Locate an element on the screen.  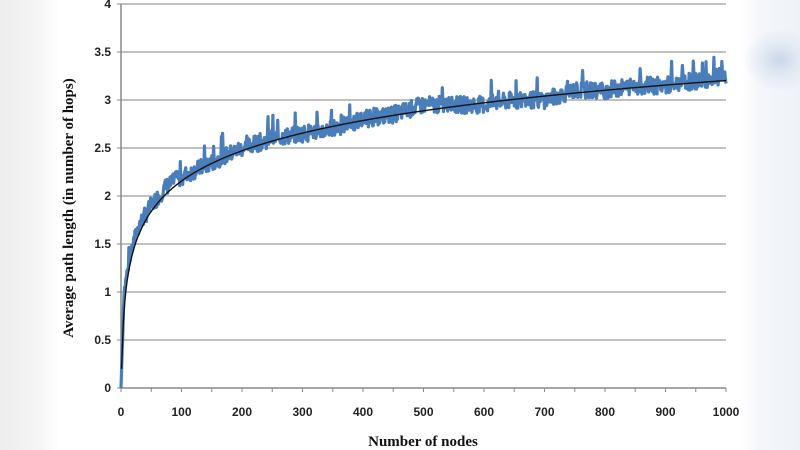
y-tick-label: 4 is located at coordinates (107, 5).